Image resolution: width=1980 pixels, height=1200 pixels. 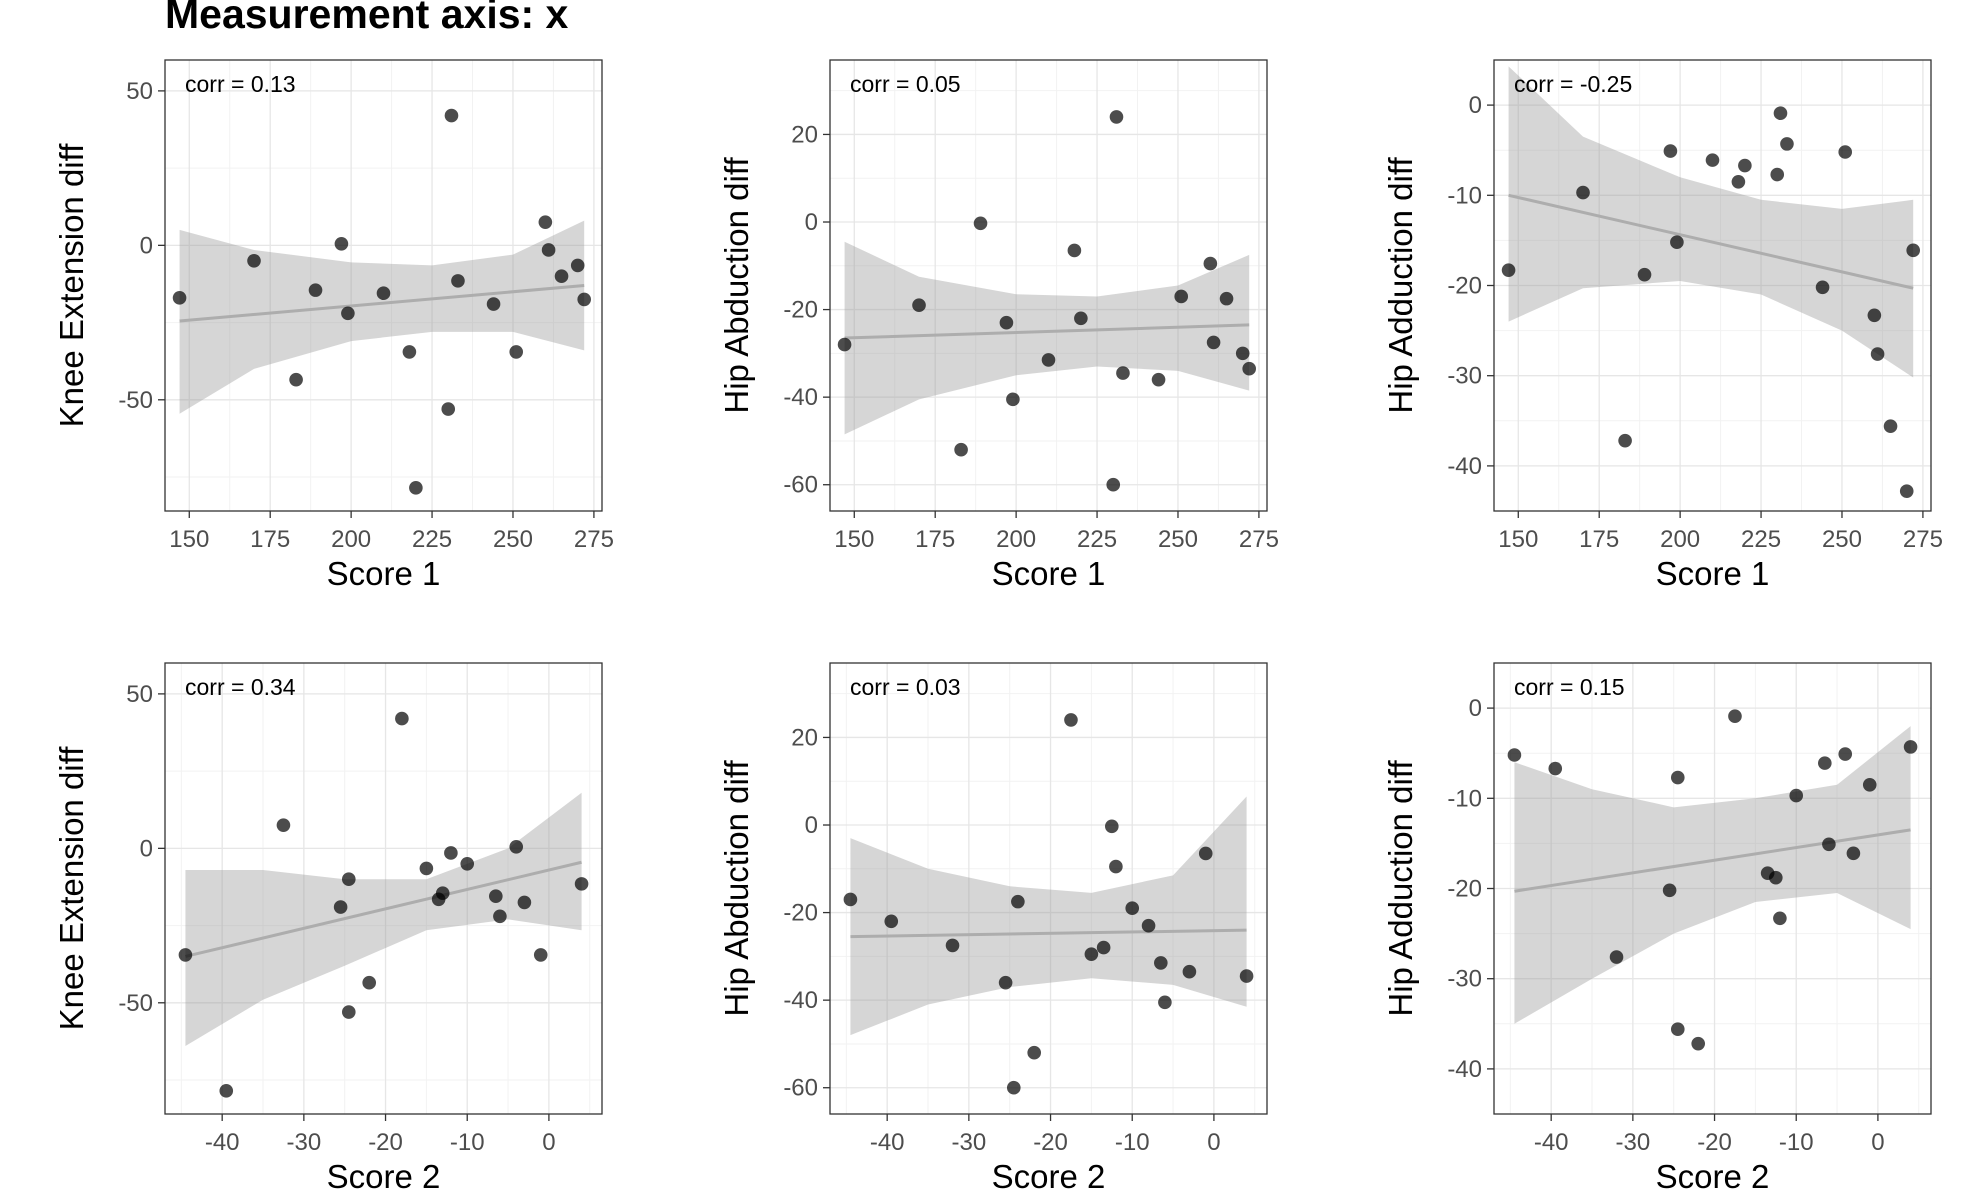 I want to click on x-tick-label: -30, so click(x=304, y=1142).